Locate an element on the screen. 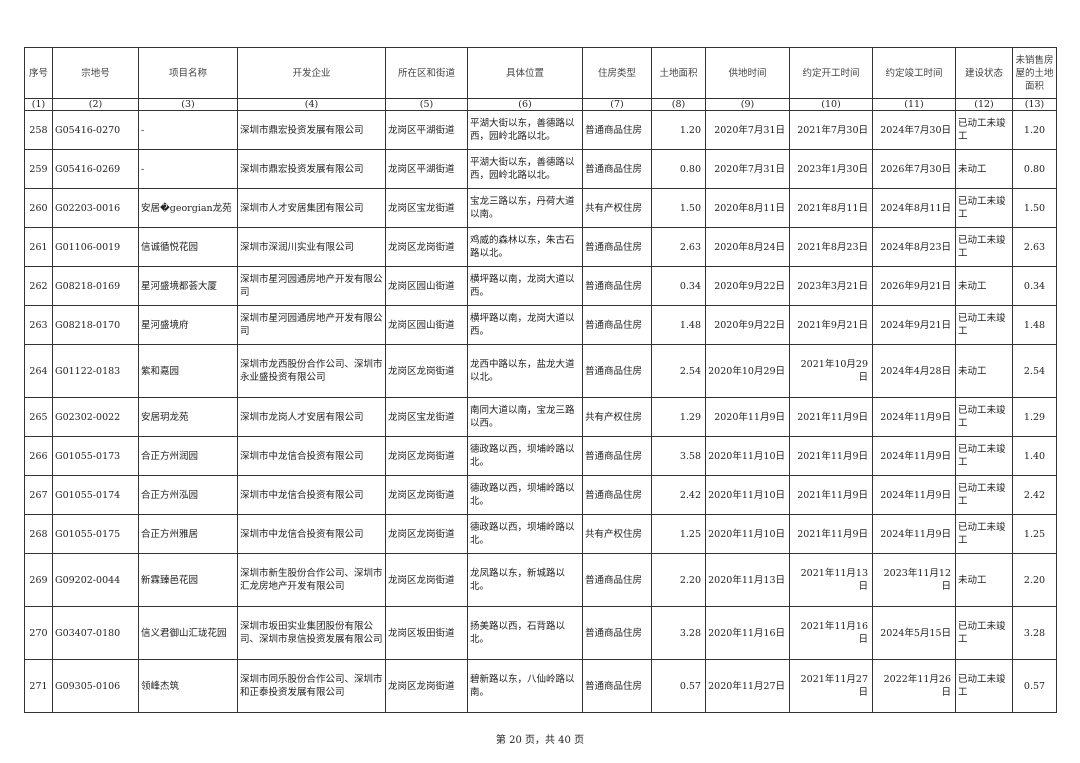 The image size is (1080, 763). cell-parcel: G01122-0183 is located at coordinates (95, 371).